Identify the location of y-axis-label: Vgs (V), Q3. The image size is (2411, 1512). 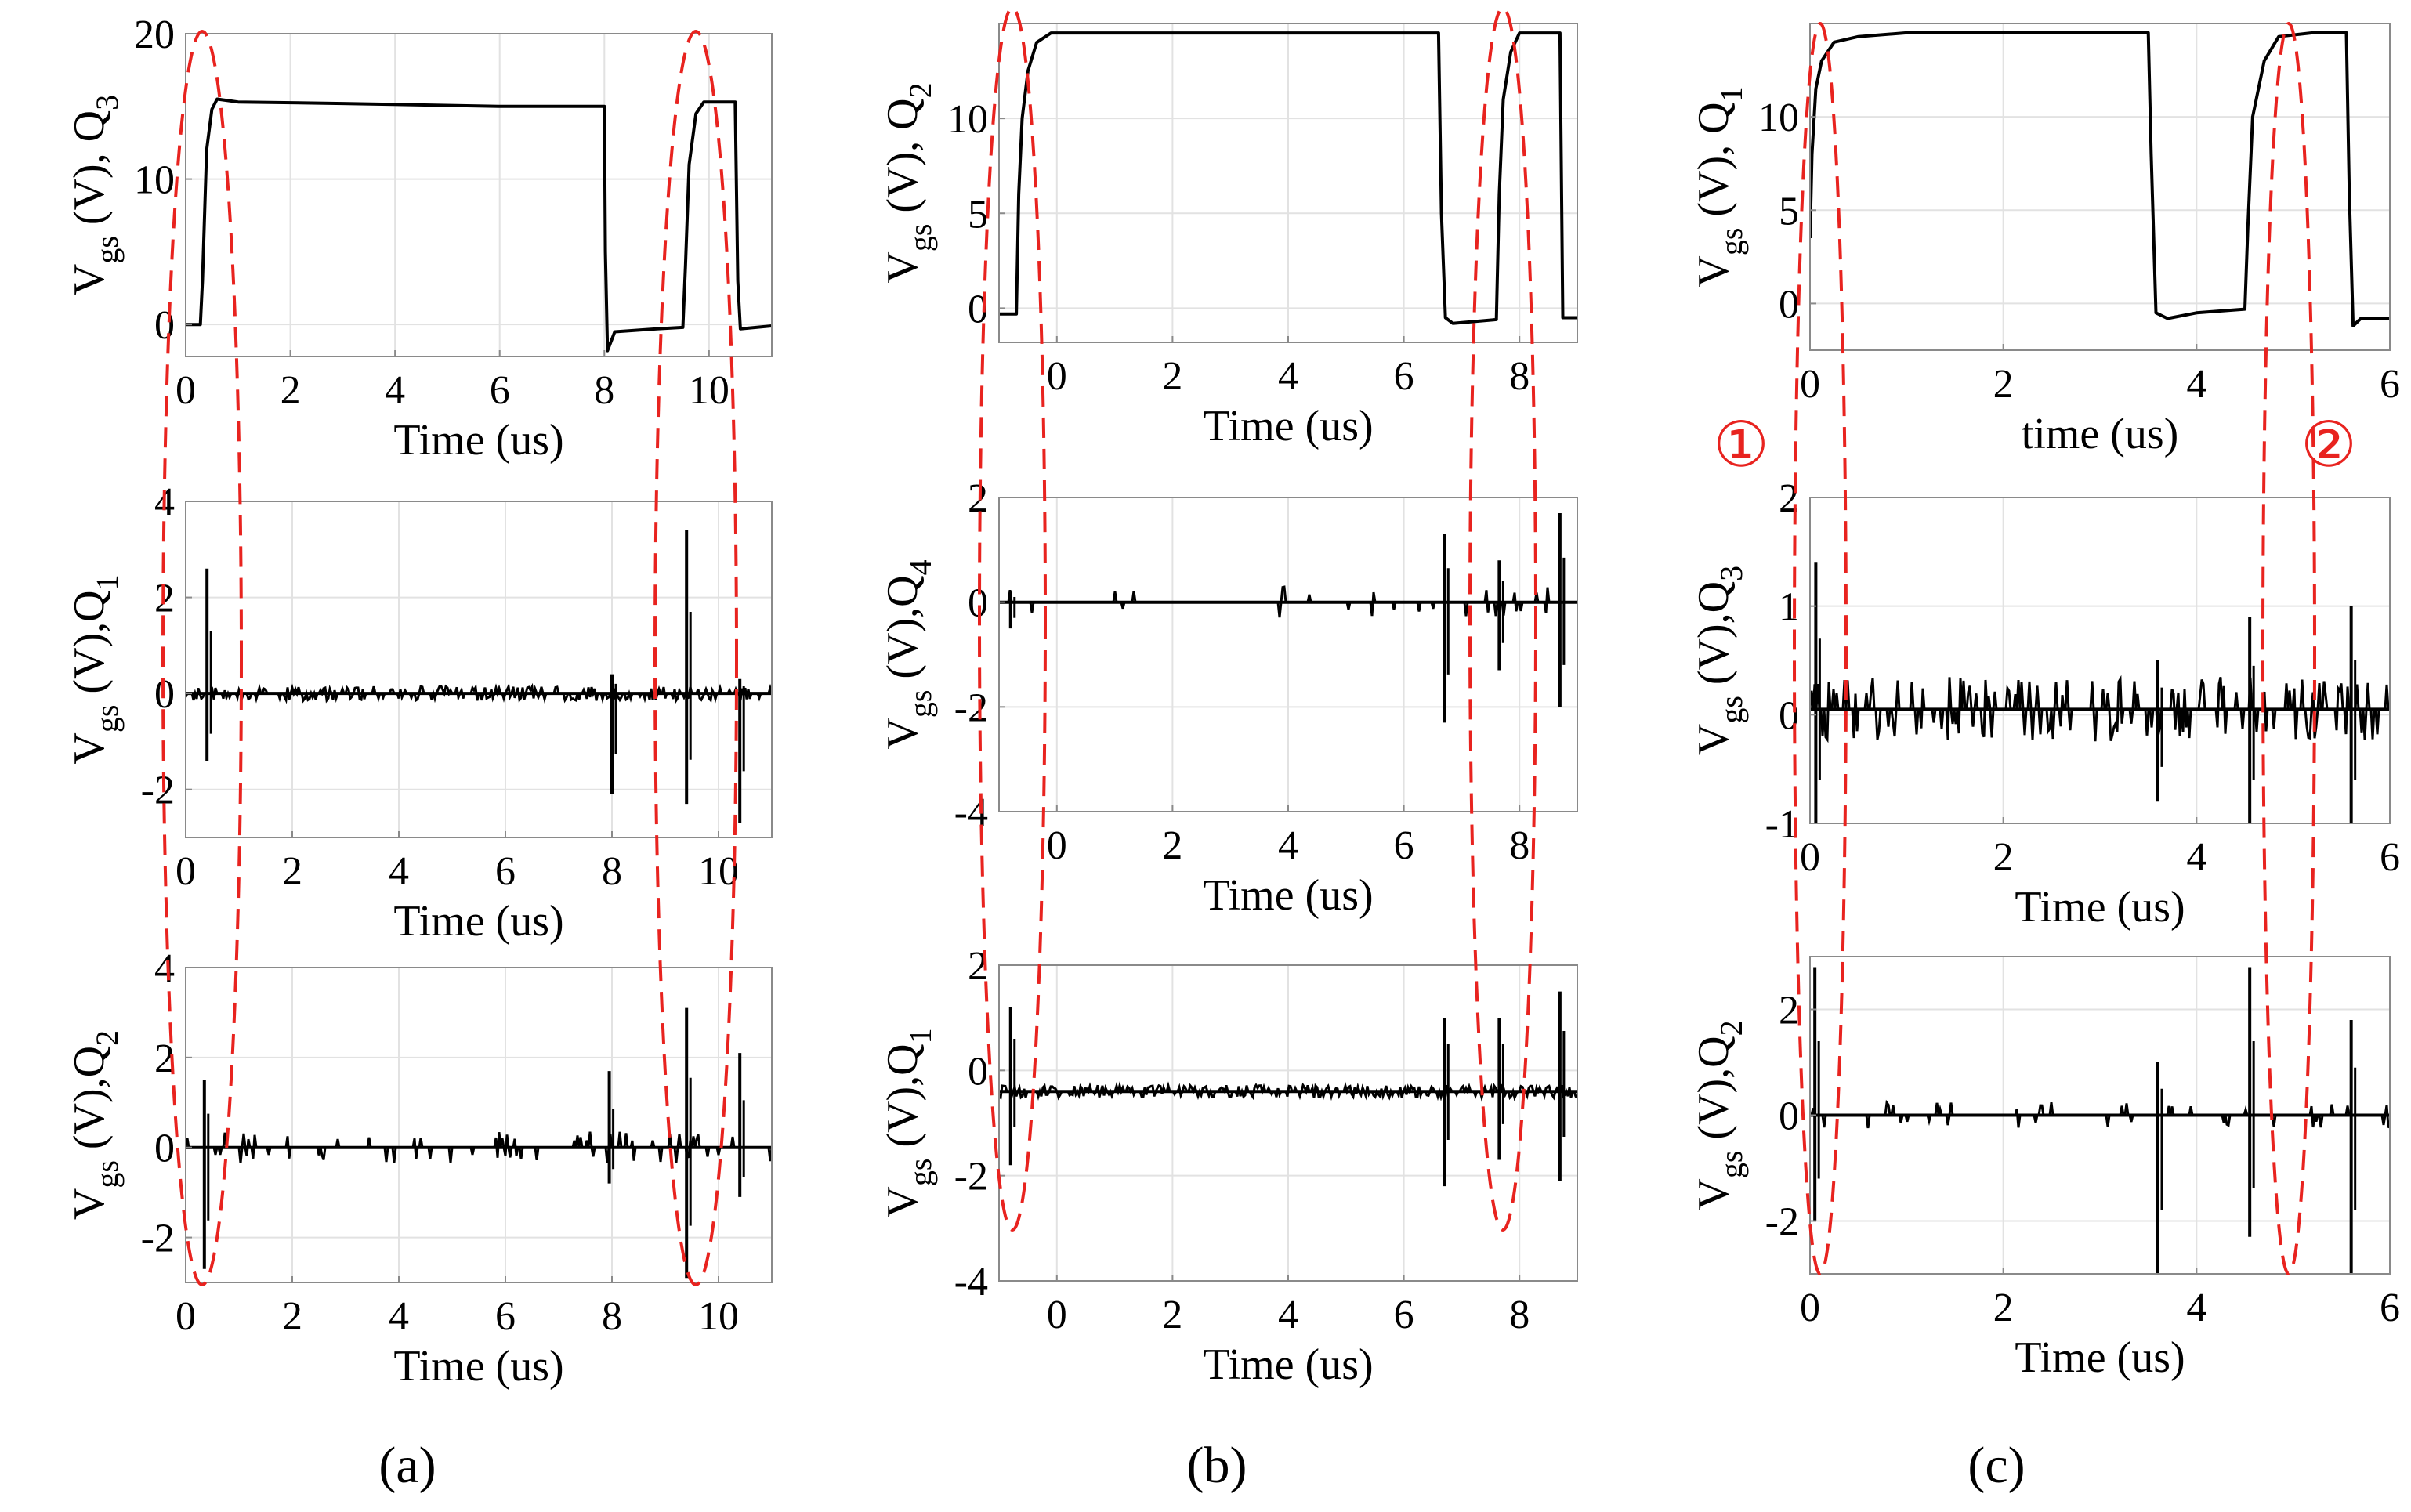
(95, 195).